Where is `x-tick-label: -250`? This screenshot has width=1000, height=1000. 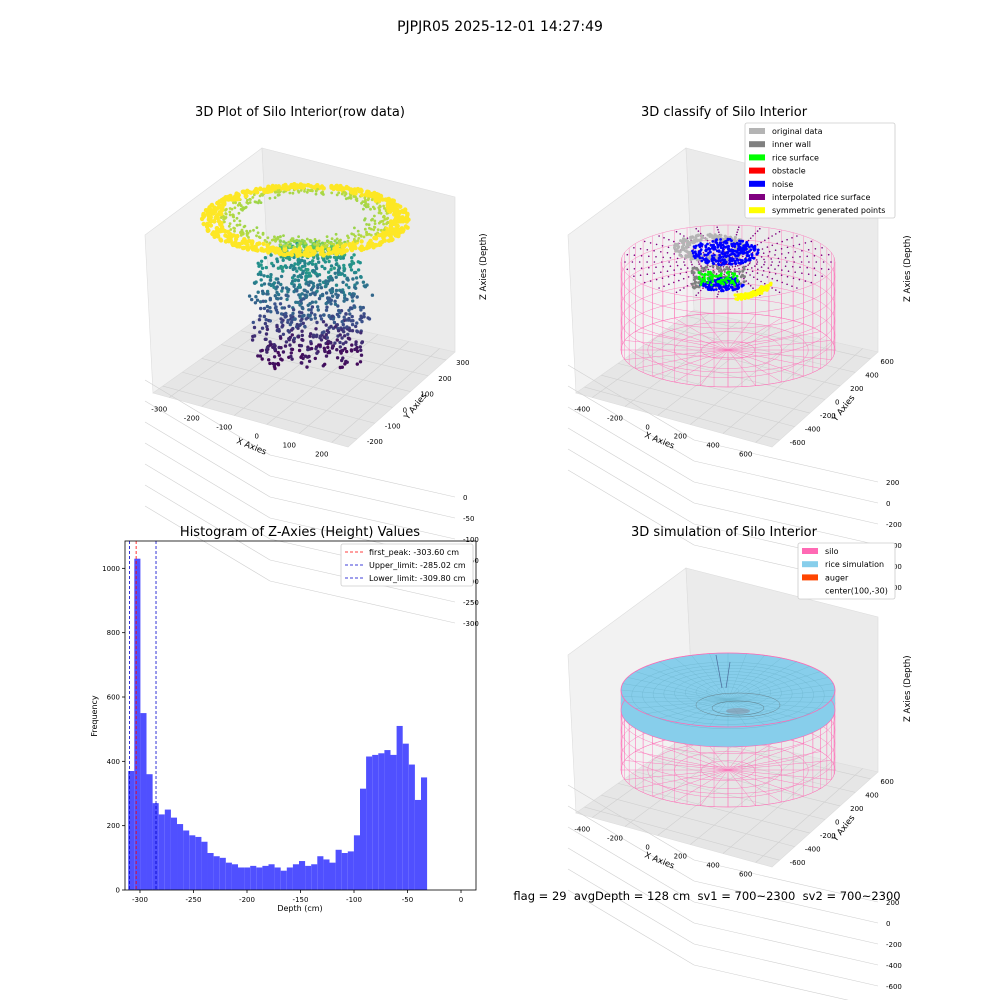 x-tick-label: -250 is located at coordinates (194, 900).